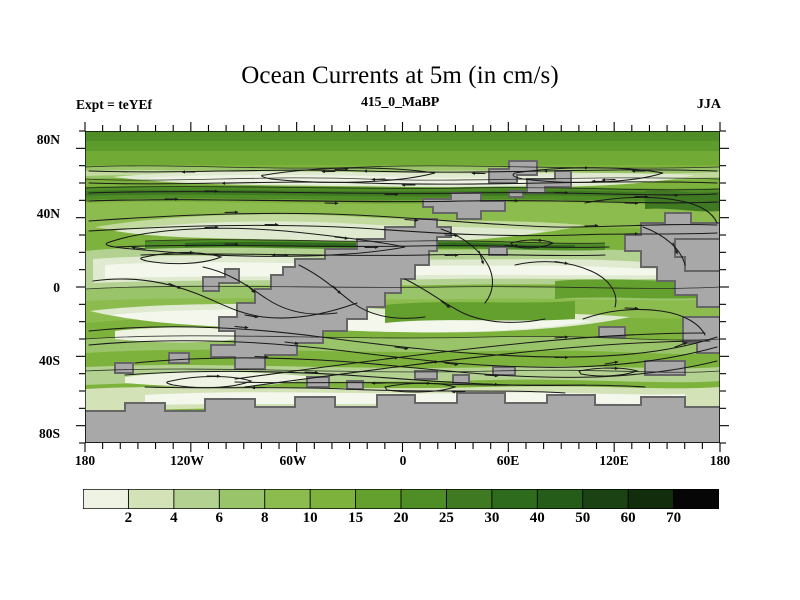  Describe the element at coordinates (508, 460) in the screenshot. I see `x-tick-label-60e: 60E` at that location.